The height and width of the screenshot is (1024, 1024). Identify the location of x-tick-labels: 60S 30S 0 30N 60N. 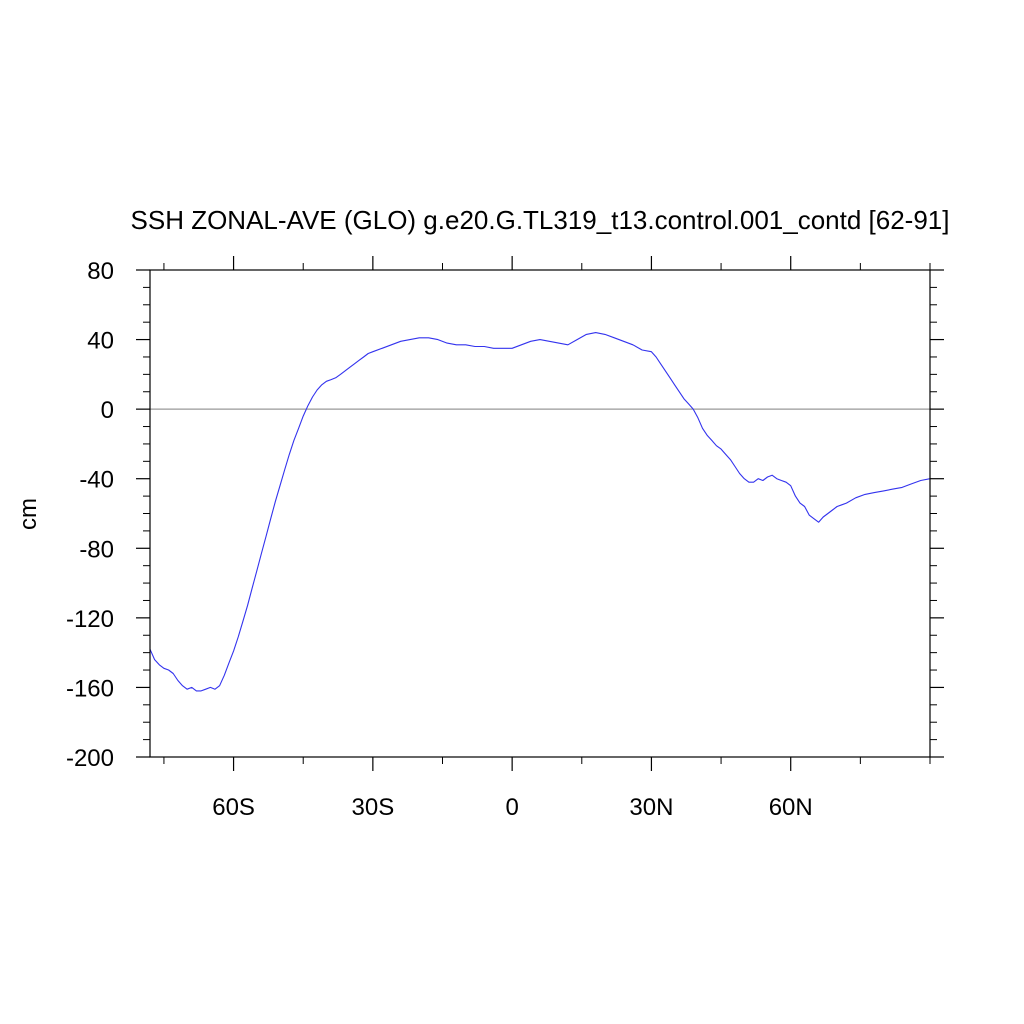
(512, 807).